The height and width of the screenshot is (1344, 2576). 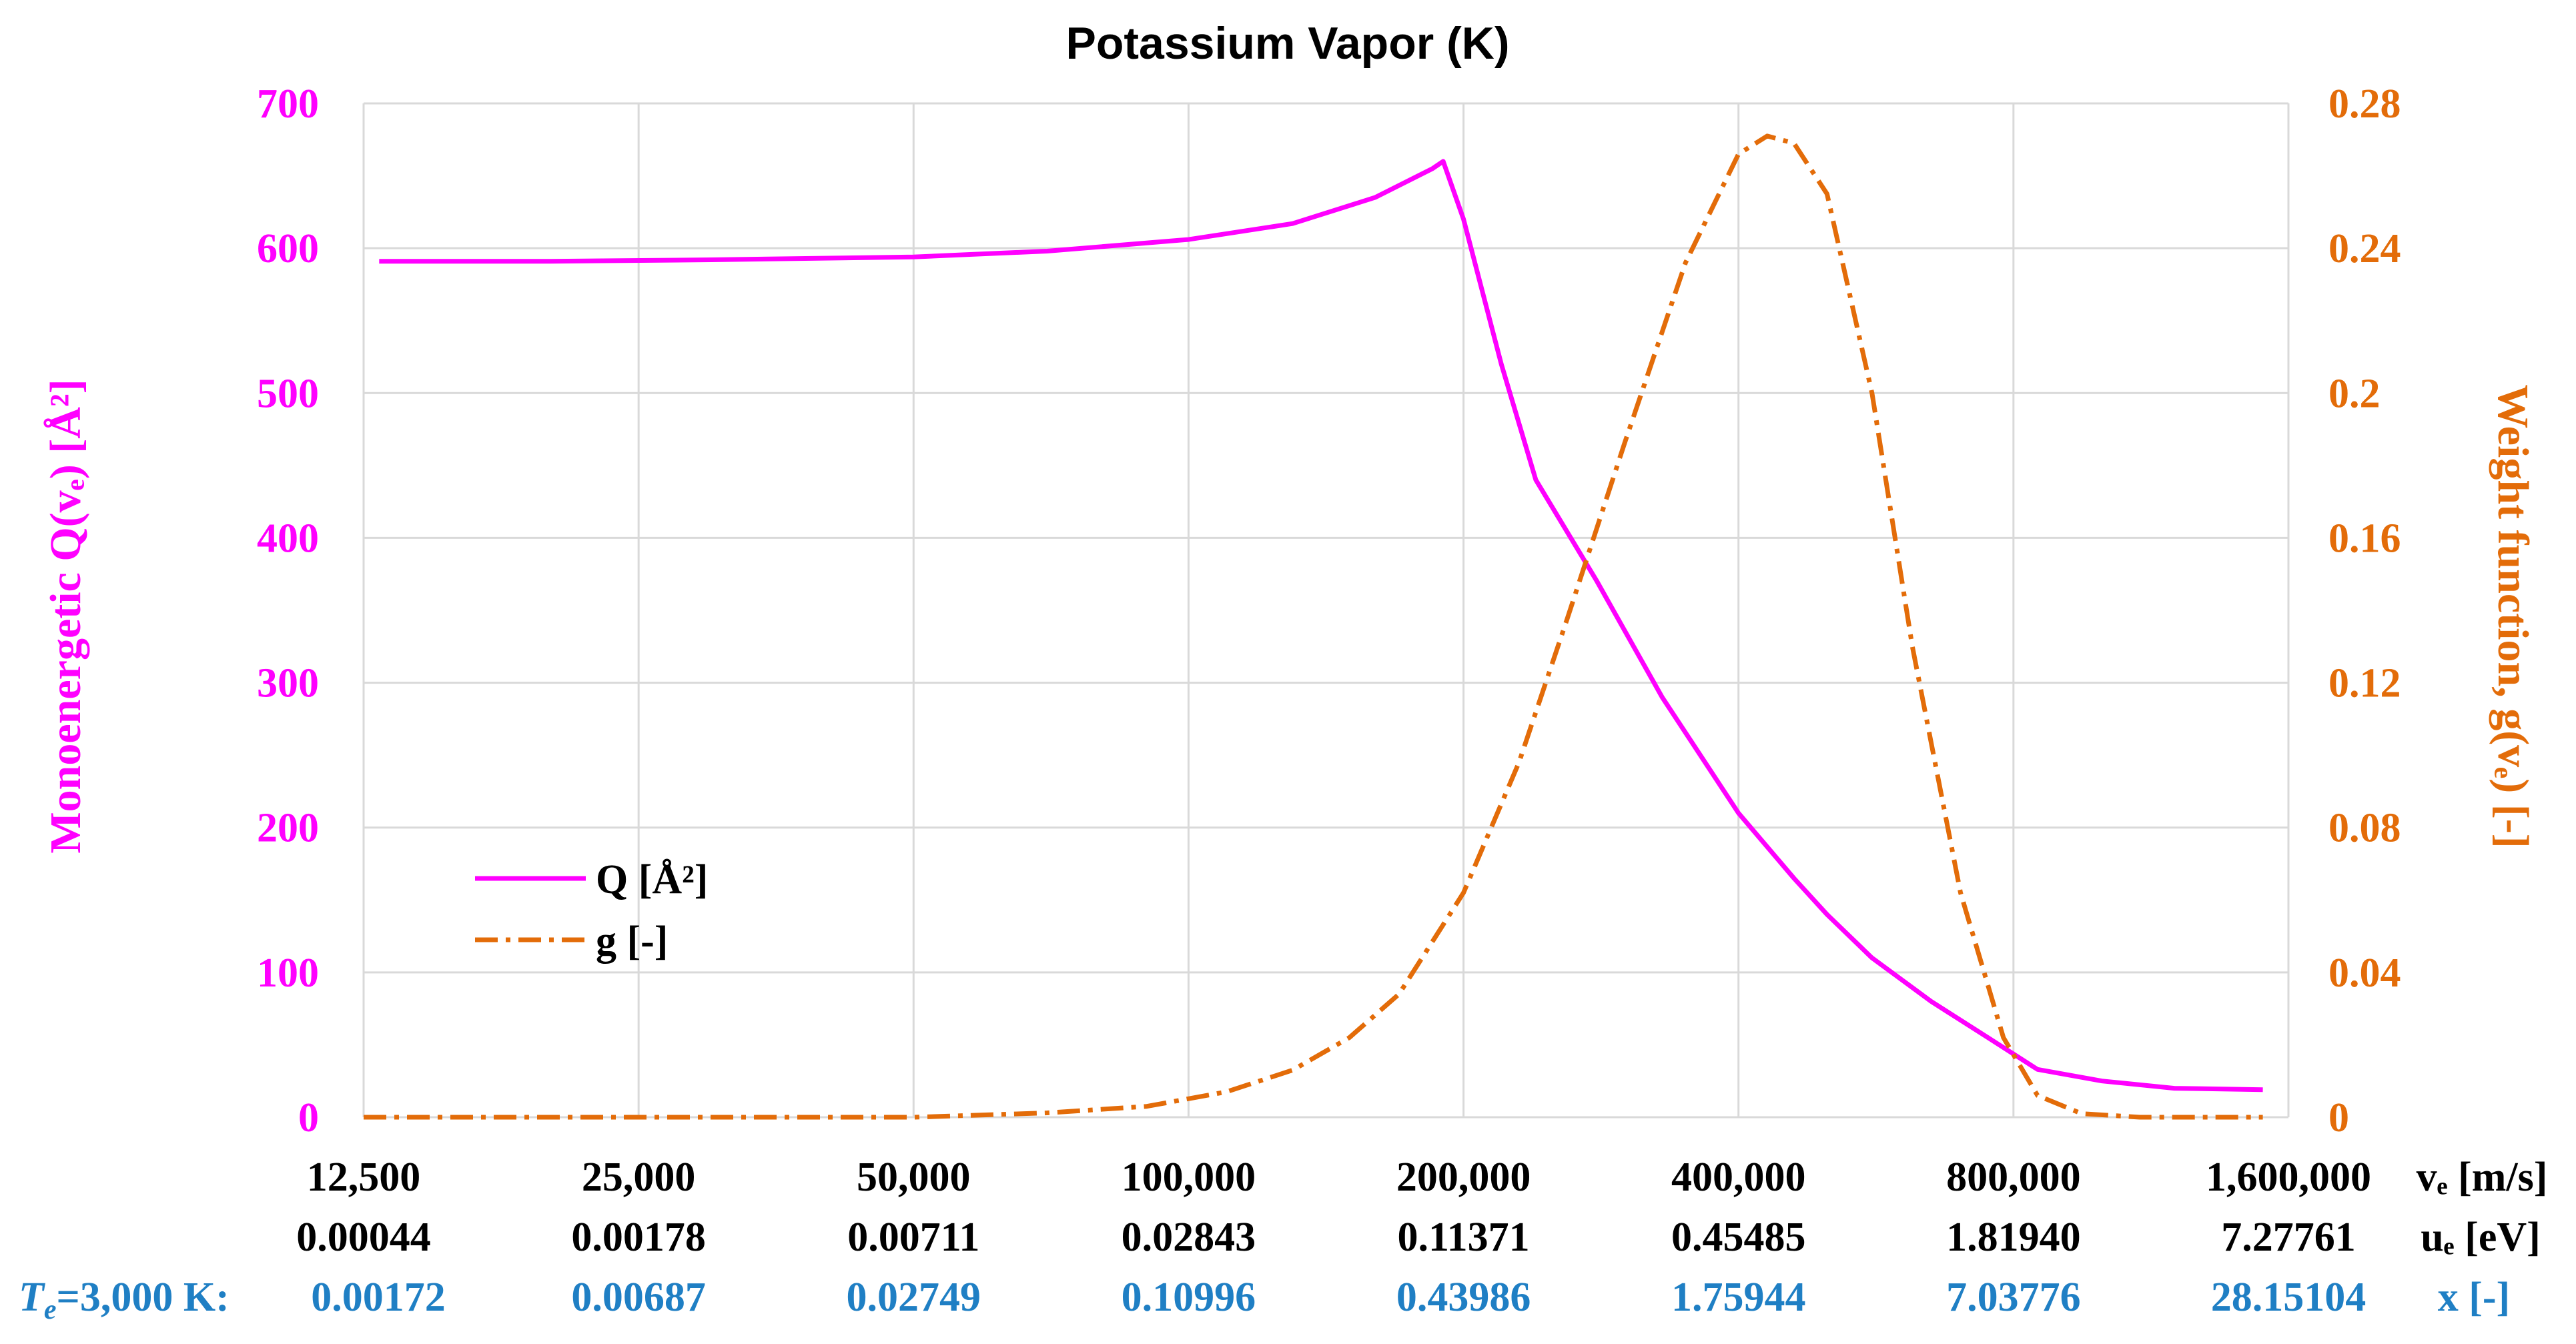 I want to click on y-left-tick-label: 600, so click(x=288, y=248).